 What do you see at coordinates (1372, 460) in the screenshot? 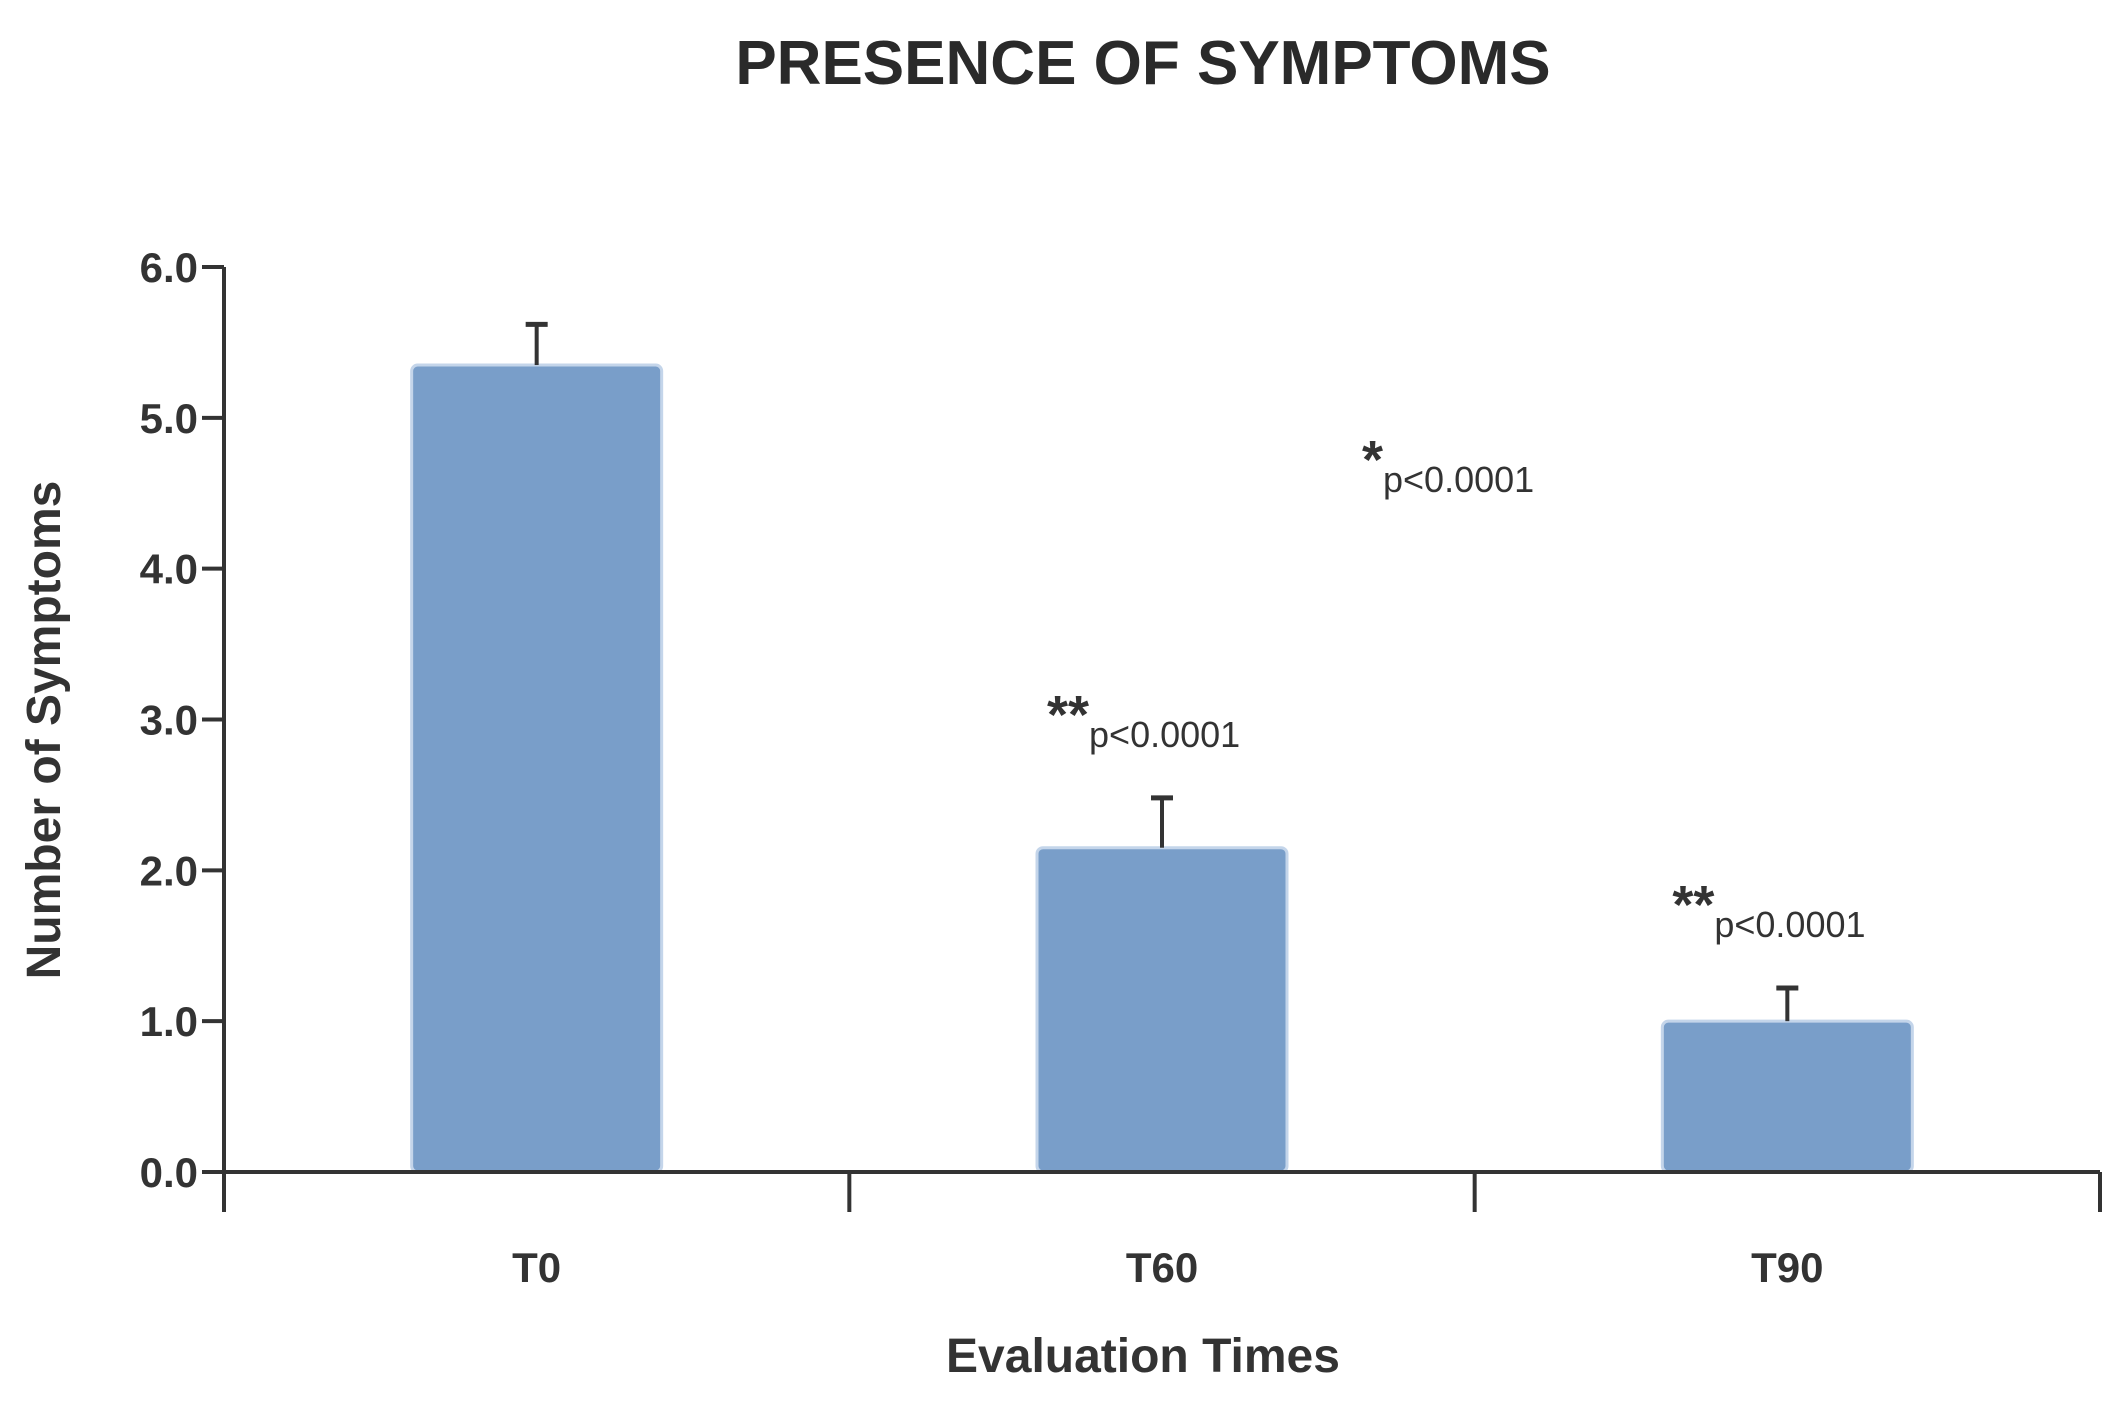
I see `significance-stars: *` at bounding box center [1372, 460].